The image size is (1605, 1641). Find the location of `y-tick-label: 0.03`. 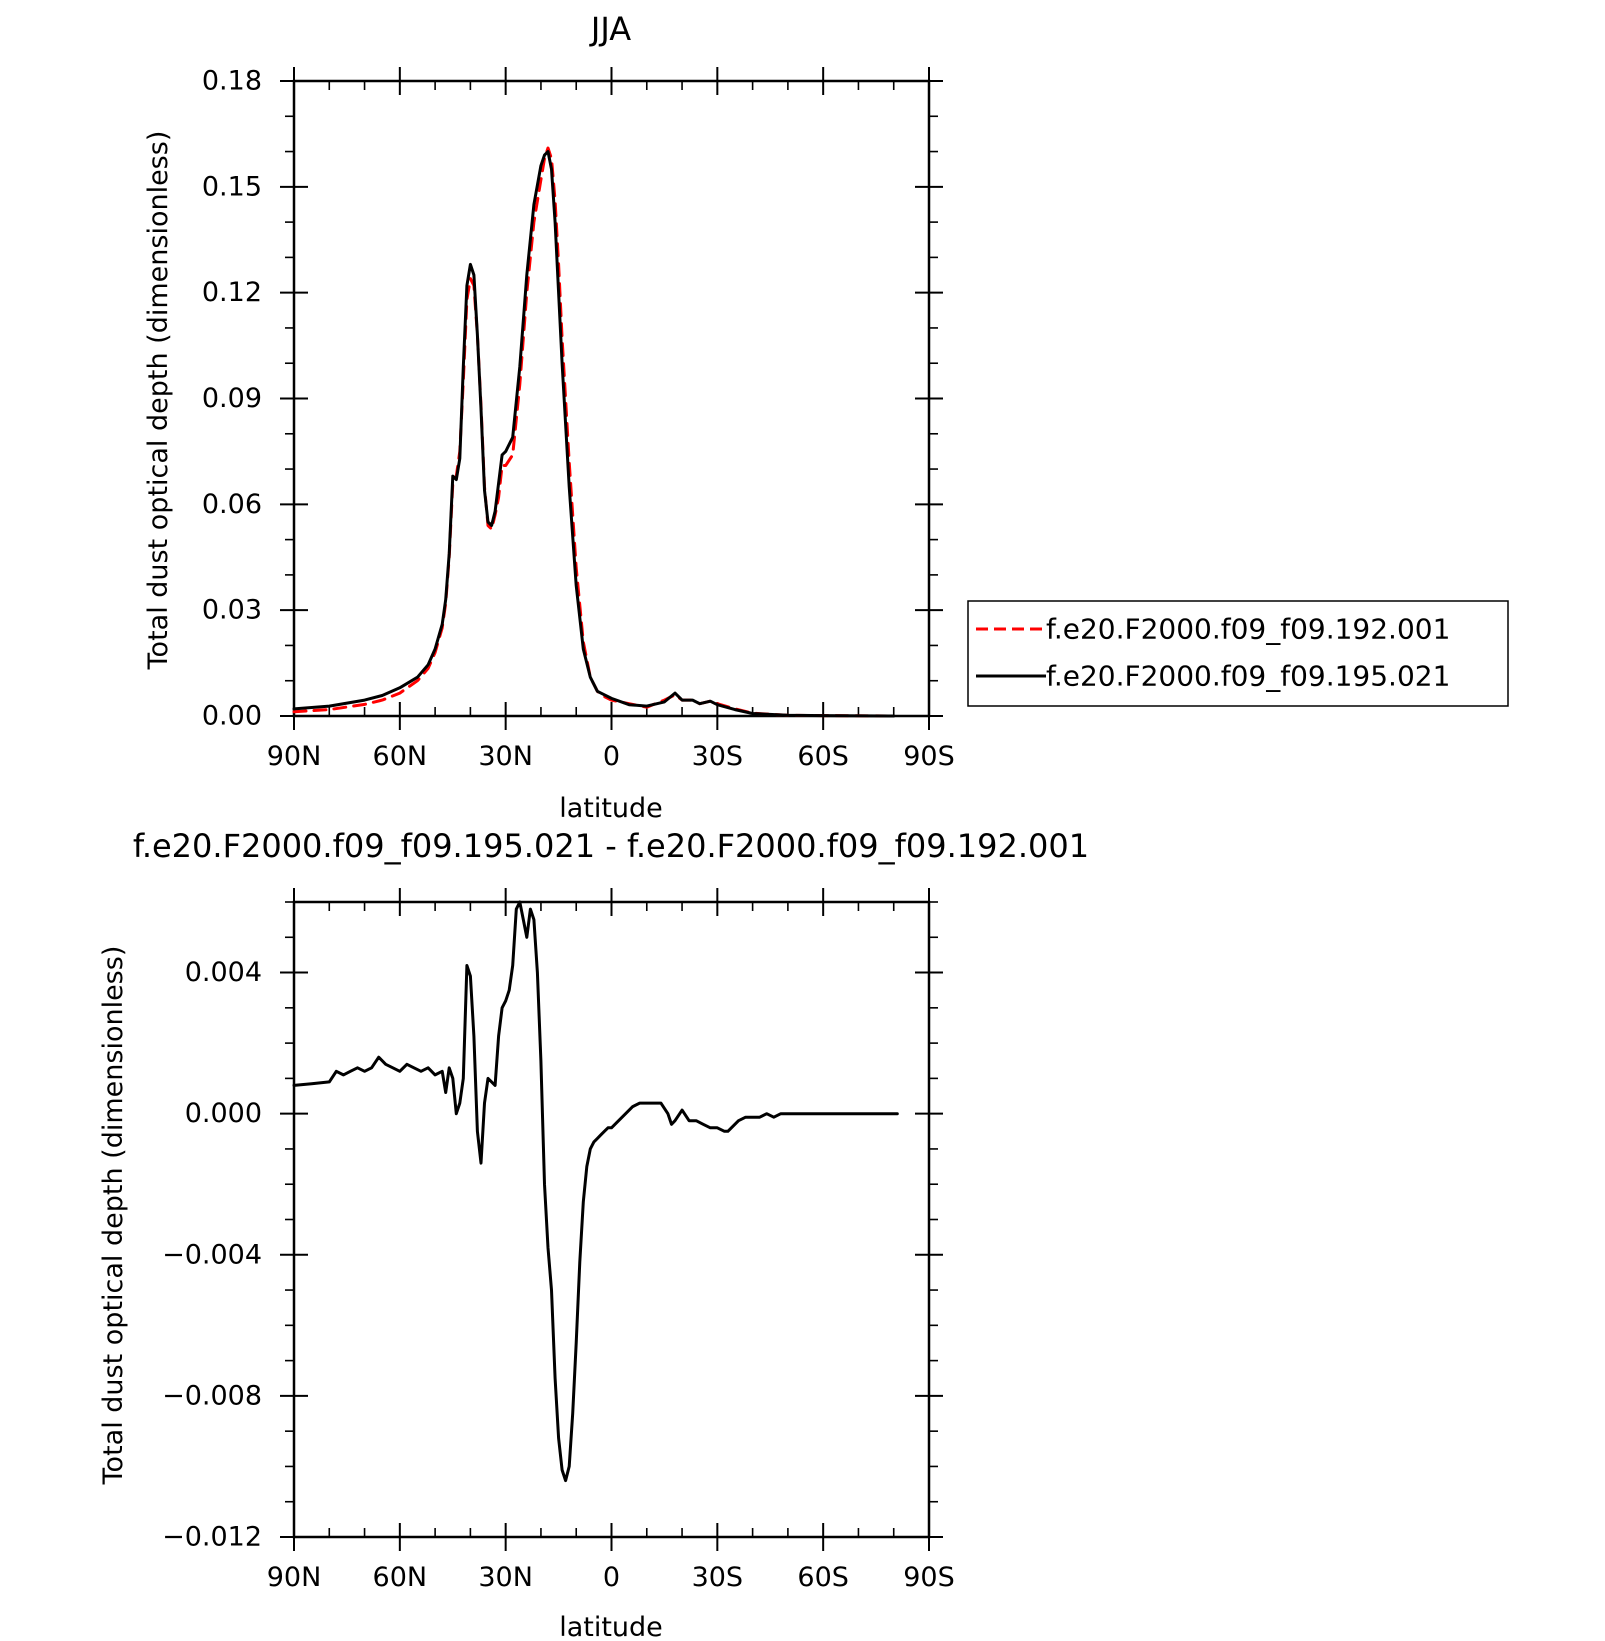

y-tick-label: 0.03 is located at coordinates (232, 610).